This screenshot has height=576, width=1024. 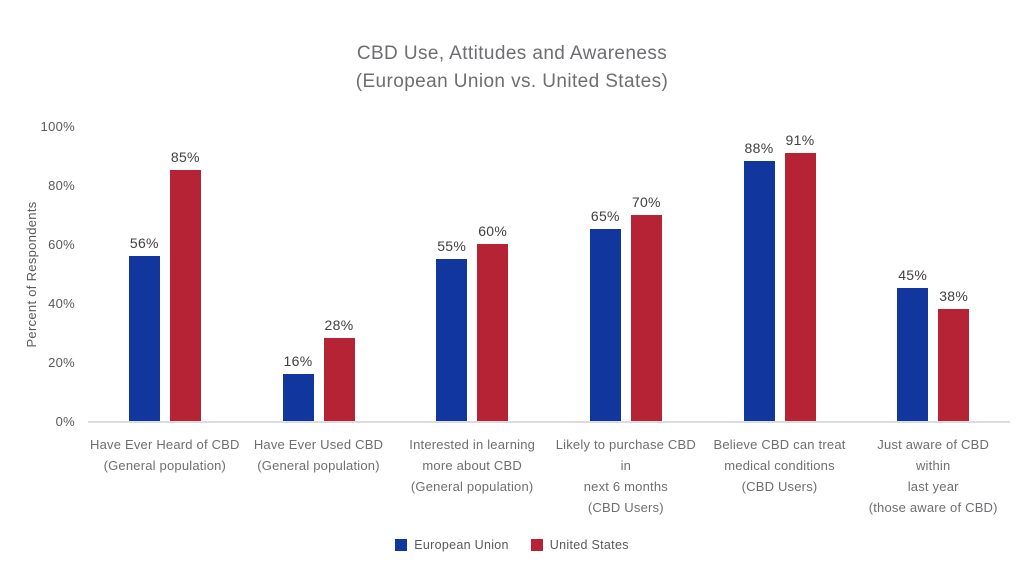 I want to click on y-tick-label: 80%, so click(x=61, y=185).